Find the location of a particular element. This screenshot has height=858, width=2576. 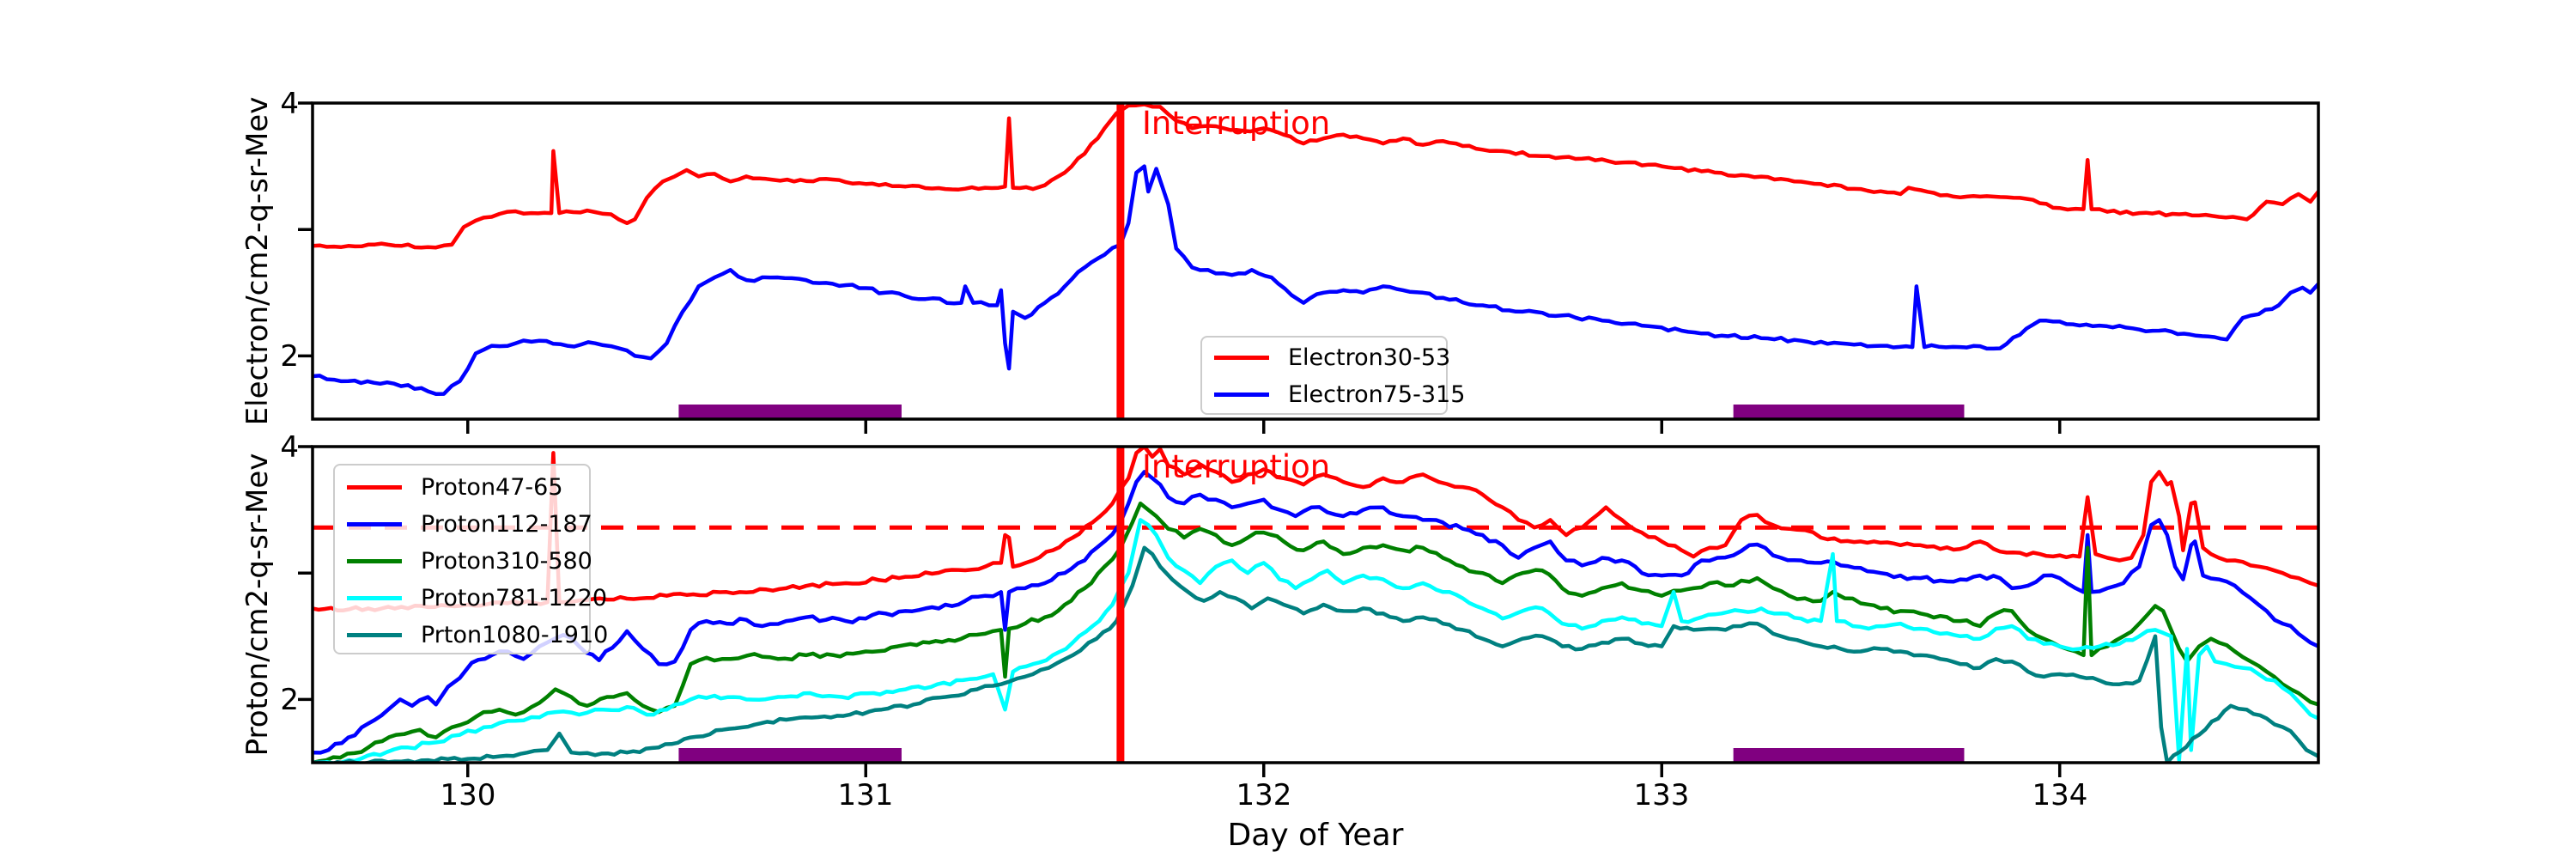

xtick-134: 134 is located at coordinates (2060, 795).